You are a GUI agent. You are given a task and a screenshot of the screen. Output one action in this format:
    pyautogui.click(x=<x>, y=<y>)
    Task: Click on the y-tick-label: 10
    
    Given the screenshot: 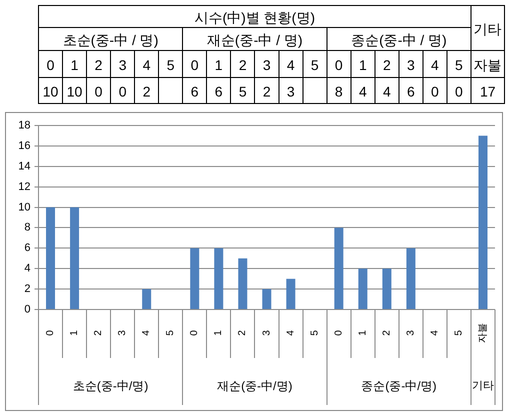 What is the action you would take?
    pyautogui.click(x=24, y=207)
    